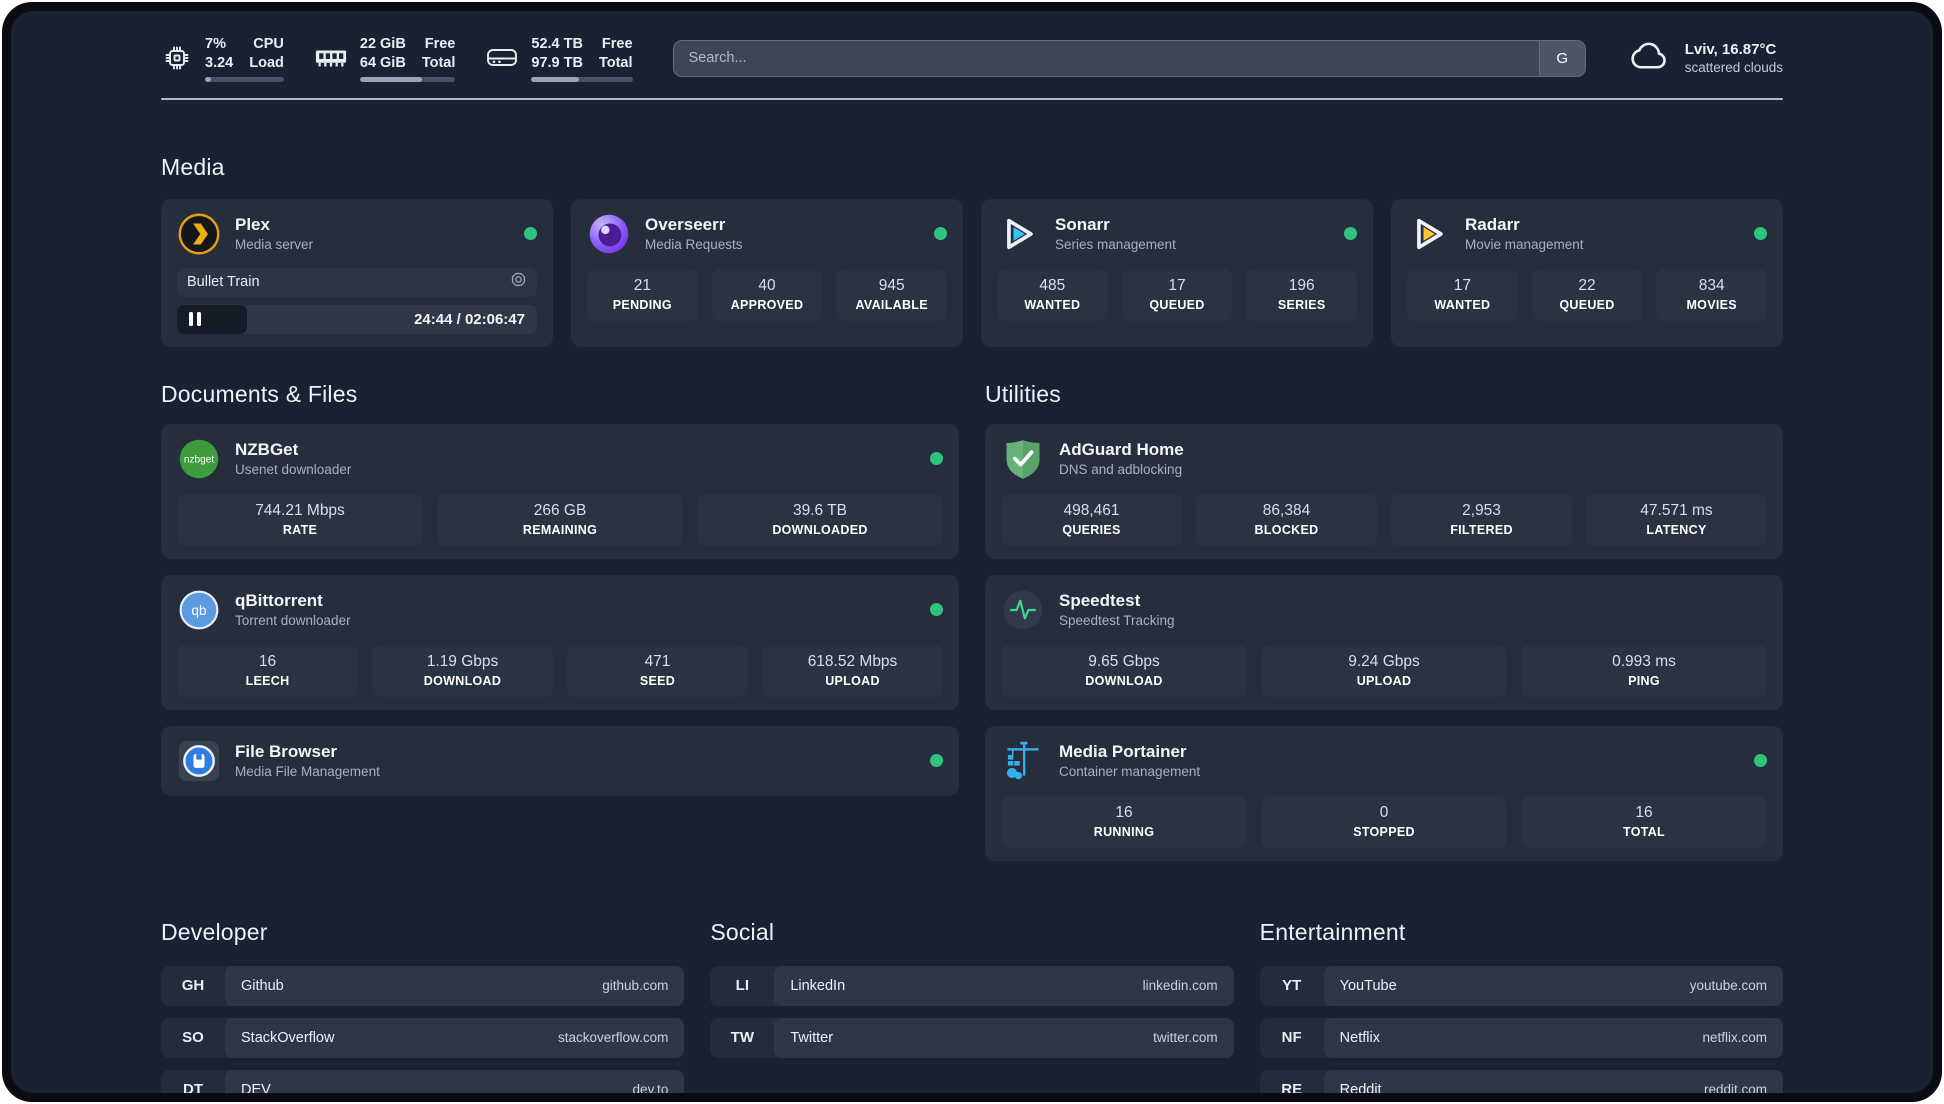 The width and height of the screenshot is (1944, 1104). I want to click on playback-progress-fill, so click(212, 319).